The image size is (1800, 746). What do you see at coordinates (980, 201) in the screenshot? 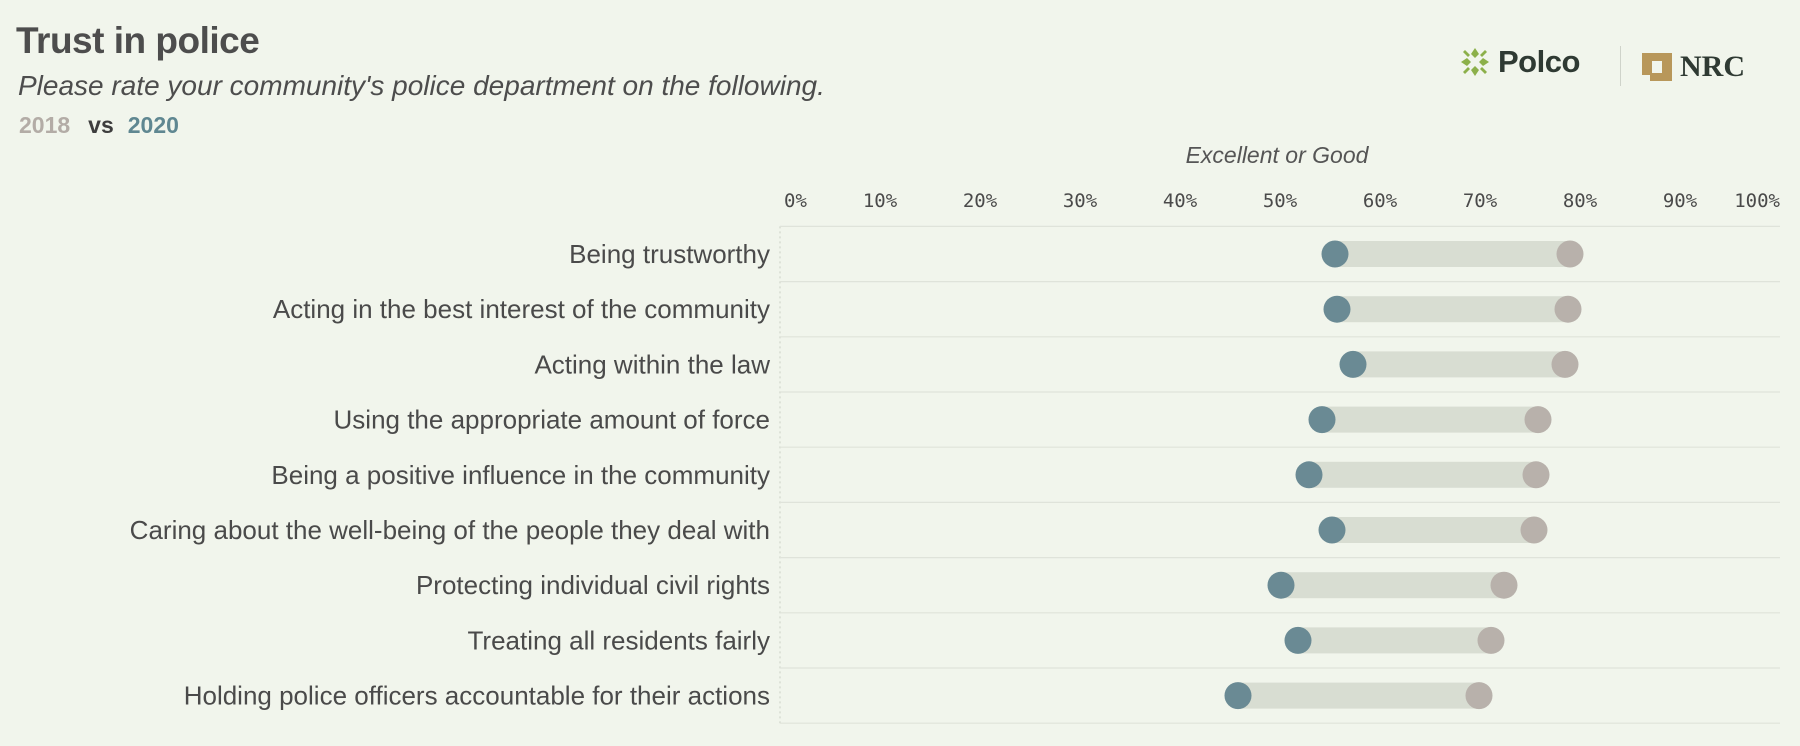
I see `x-tick-label: 20%` at bounding box center [980, 201].